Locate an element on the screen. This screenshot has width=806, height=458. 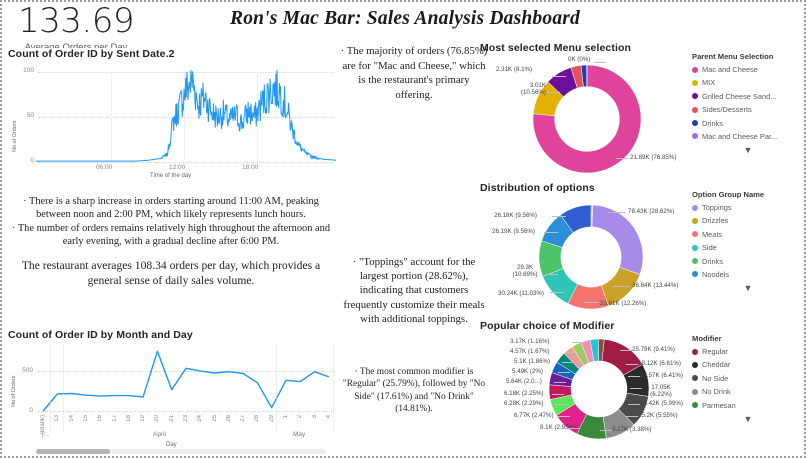
legend-item: Mac and Cheese is located at coordinates (748, 69).